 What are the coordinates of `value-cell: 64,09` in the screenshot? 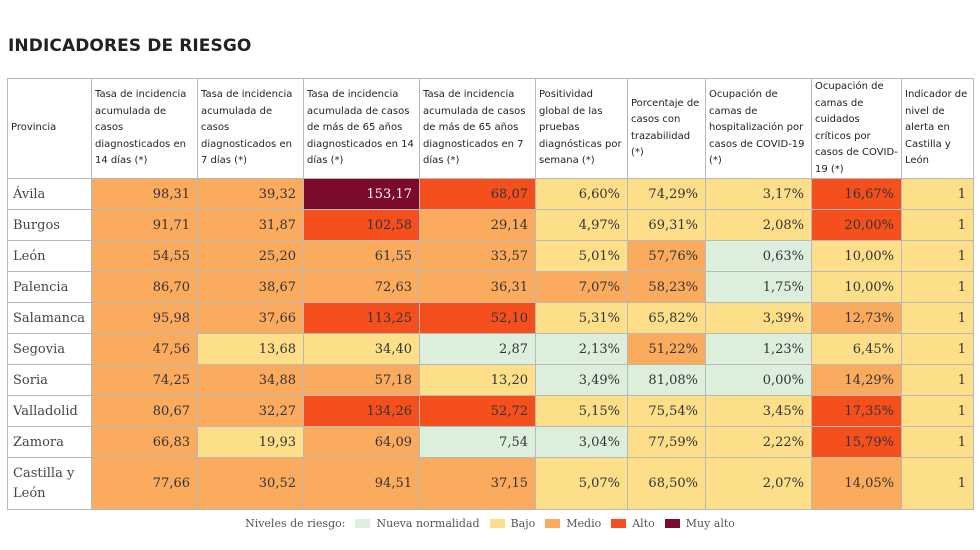 It's located at (361, 442).